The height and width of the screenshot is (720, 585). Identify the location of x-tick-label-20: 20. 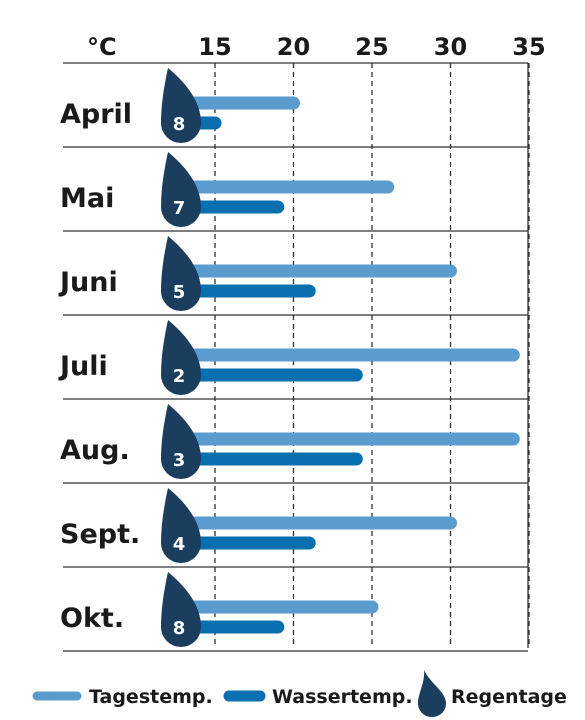
(293, 47).